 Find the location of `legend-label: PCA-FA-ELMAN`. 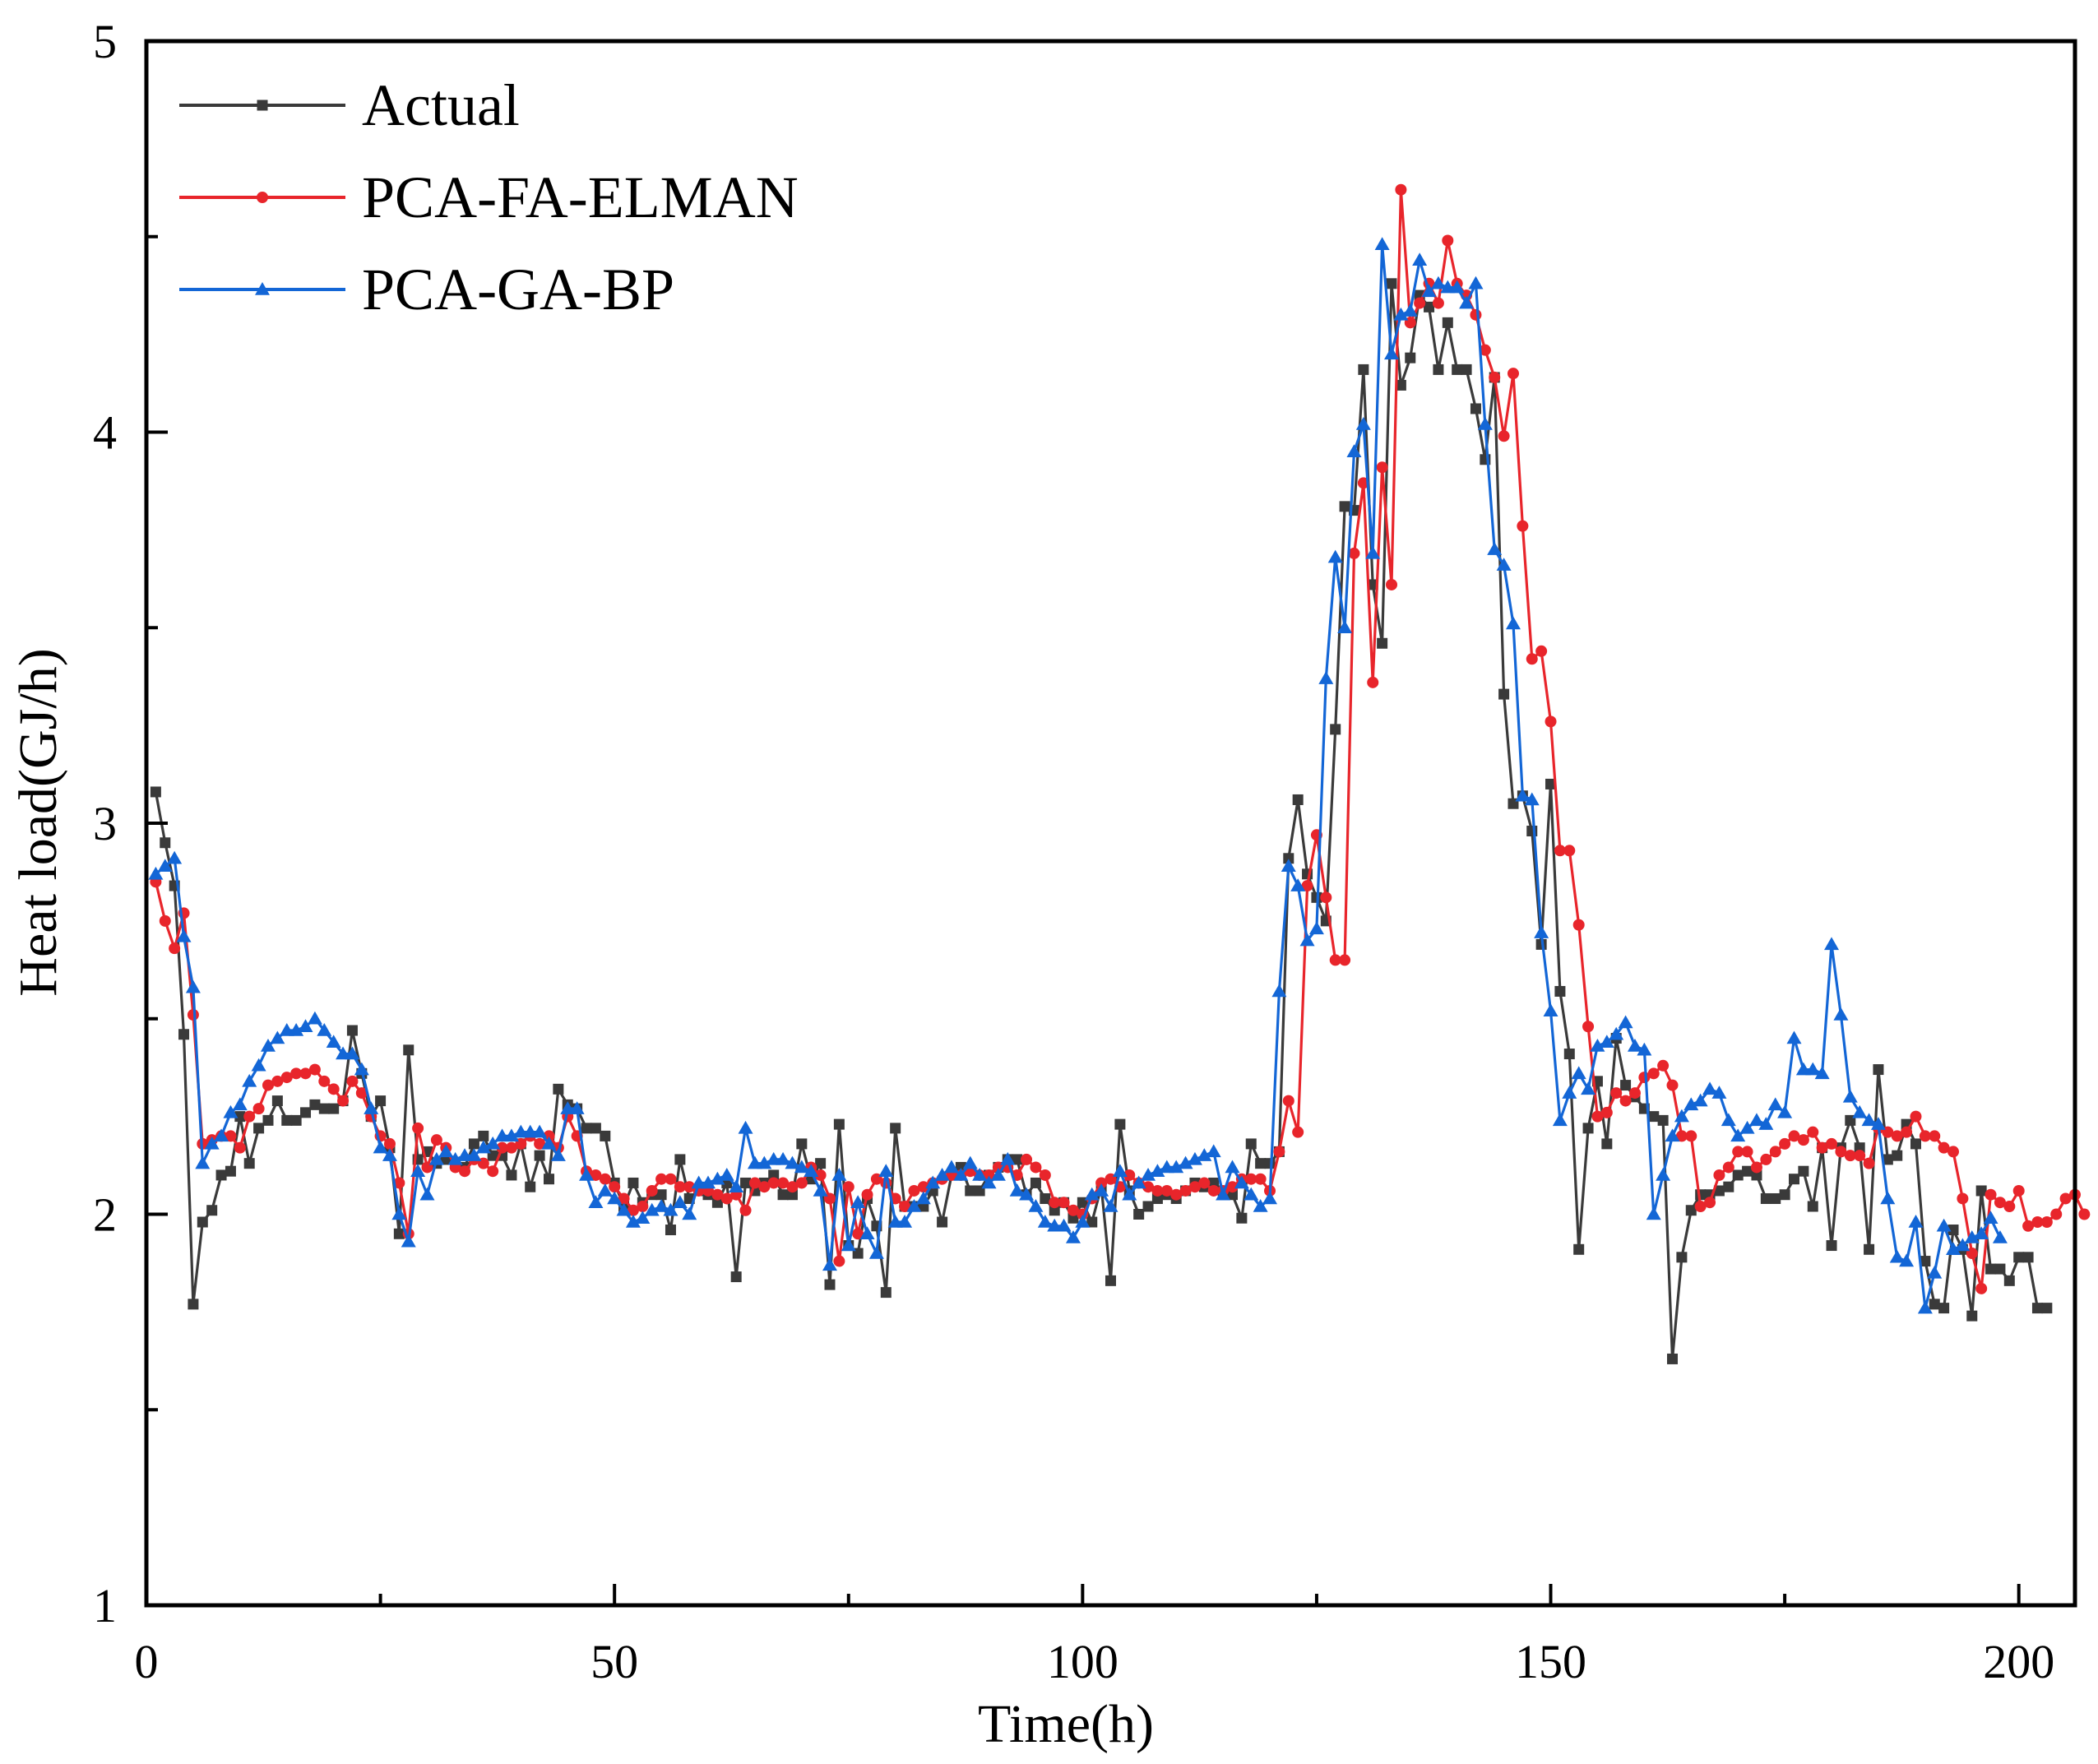

legend-label: PCA-FA-ELMAN is located at coordinates (580, 197).